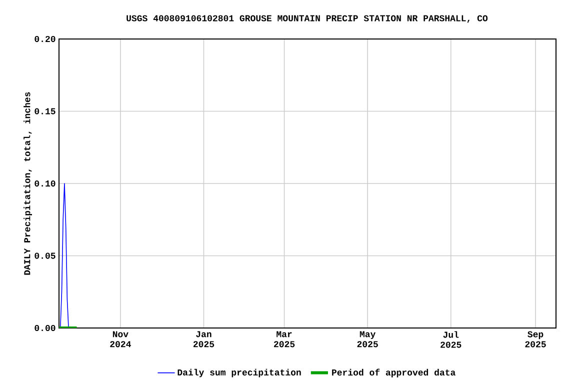 The height and width of the screenshot is (384, 576). I want to click on x-tick-label: Nov 2024, so click(120, 339).